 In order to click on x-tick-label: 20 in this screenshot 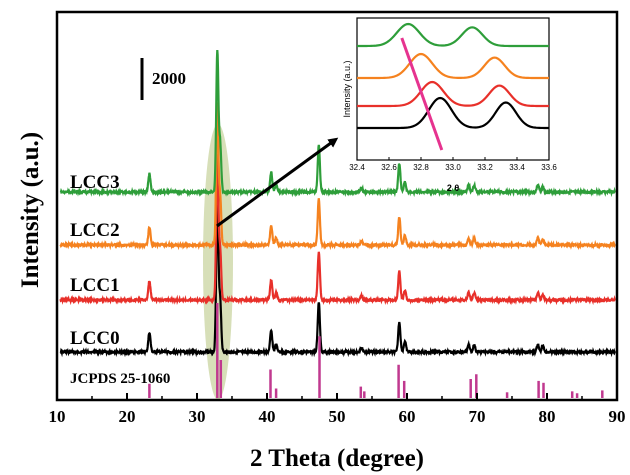, I will do `click(127, 416)`.